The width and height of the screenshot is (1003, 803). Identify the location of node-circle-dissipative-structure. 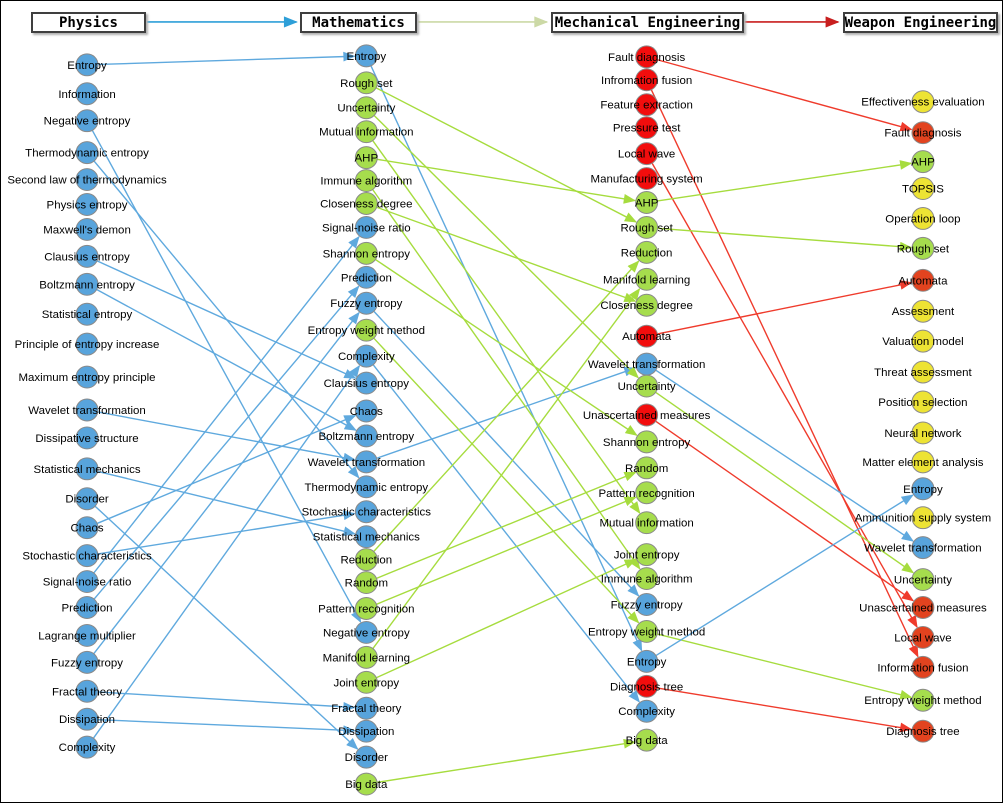
(87, 438).